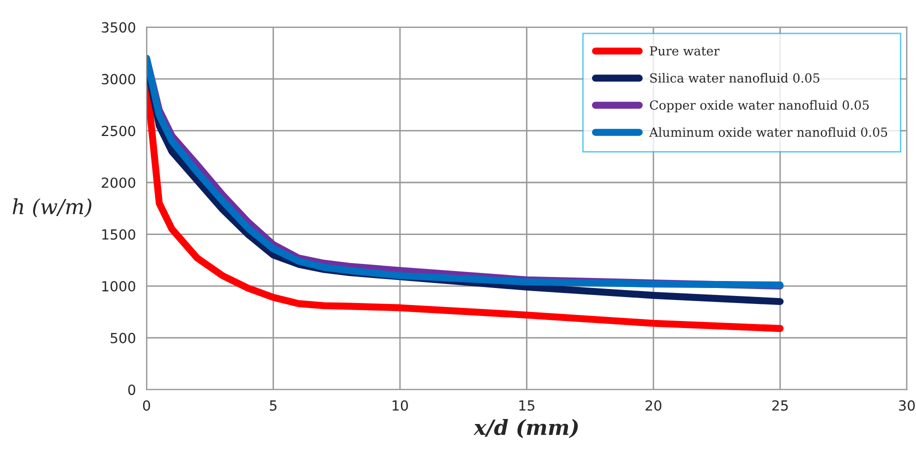 This screenshot has height=453, width=916. What do you see at coordinates (526, 428) in the screenshot?
I see `x-axis-title: x/d (mm)` at bounding box center [526, 428].